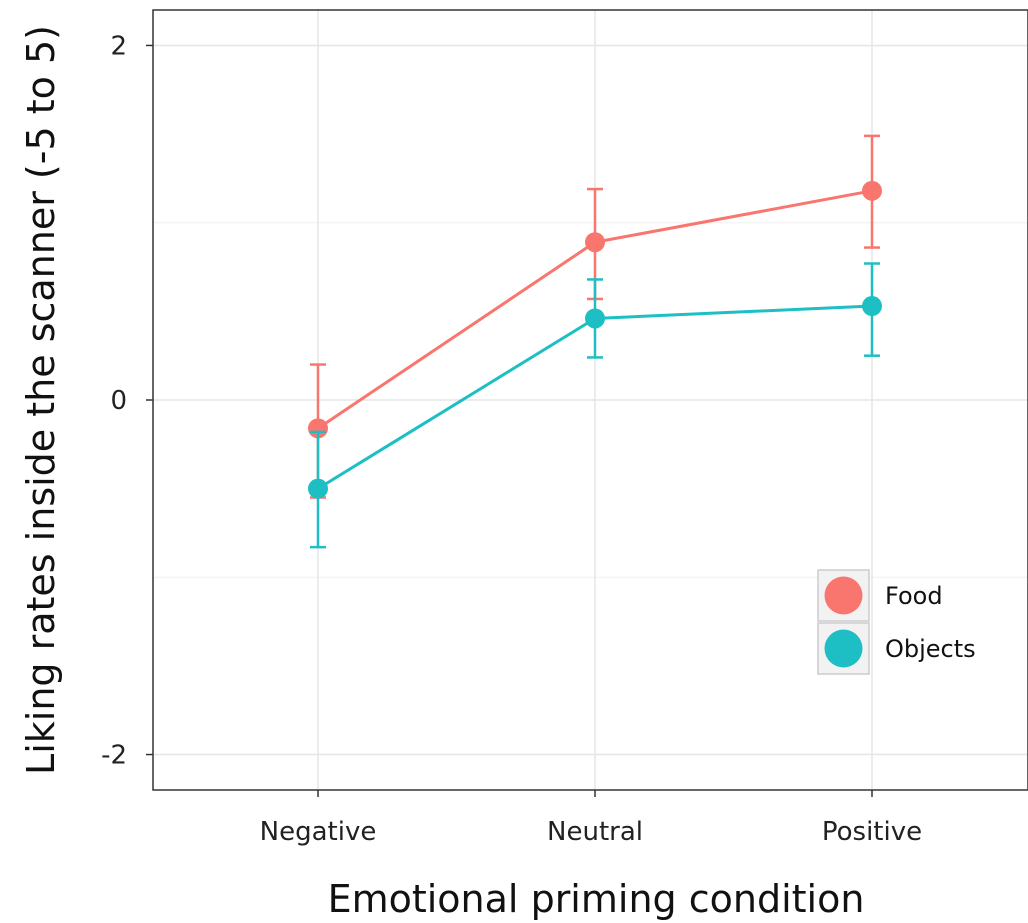 The width and height of the screenshot is (1028, 923). What do you see at coordinates (896, 622) in the screenshot?
I see `legend: Food Objects` at bounding box center [896, 622].